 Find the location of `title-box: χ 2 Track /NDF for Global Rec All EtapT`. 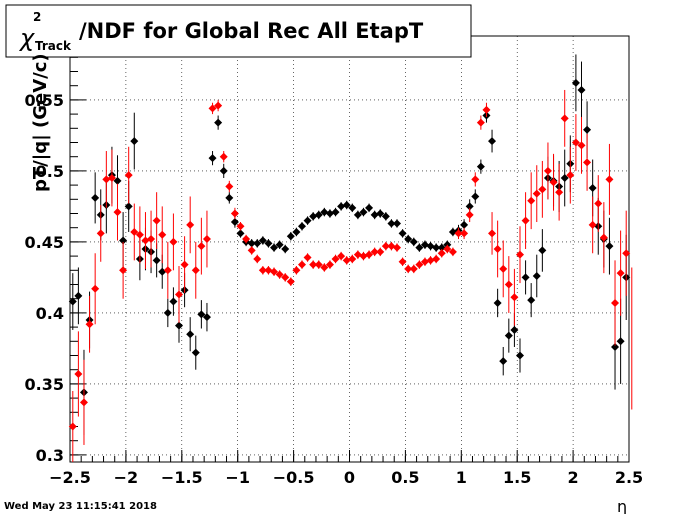

title-box: χ 2 Track /NDF for Global Rec All EtapT is located at coordinates (238, 31).